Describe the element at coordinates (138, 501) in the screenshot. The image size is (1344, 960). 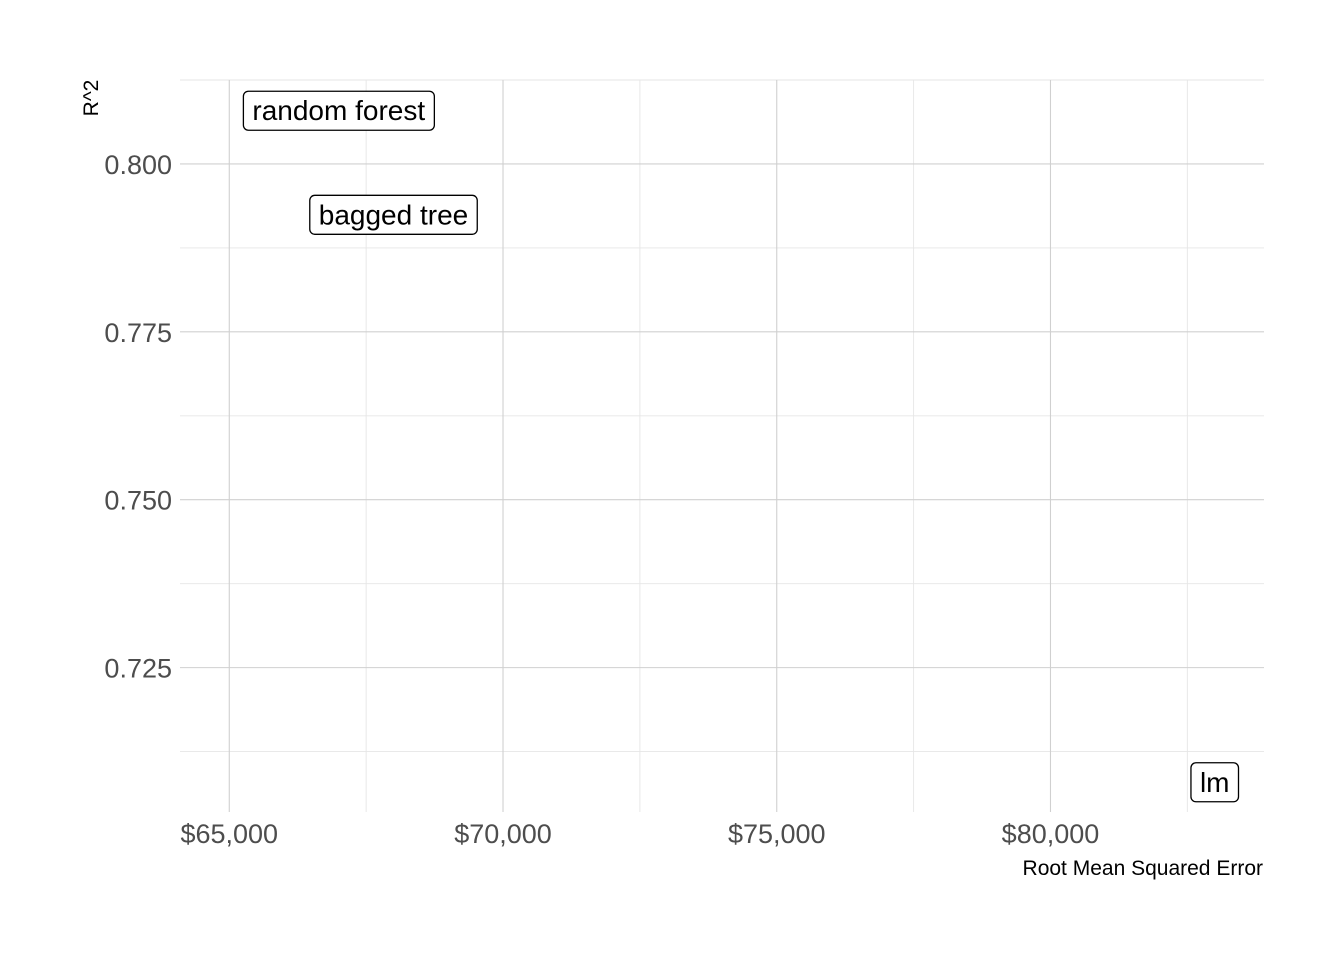
I see `y-tick-label: 0.750` at that location.